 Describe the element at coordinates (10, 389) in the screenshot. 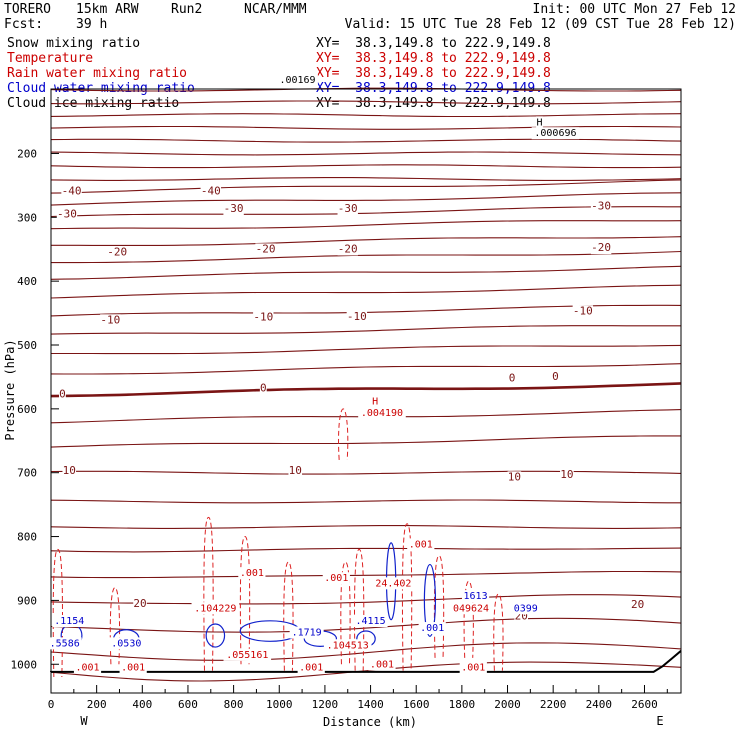

I see `y-axis-label: Pressure (hPa)` at that location.